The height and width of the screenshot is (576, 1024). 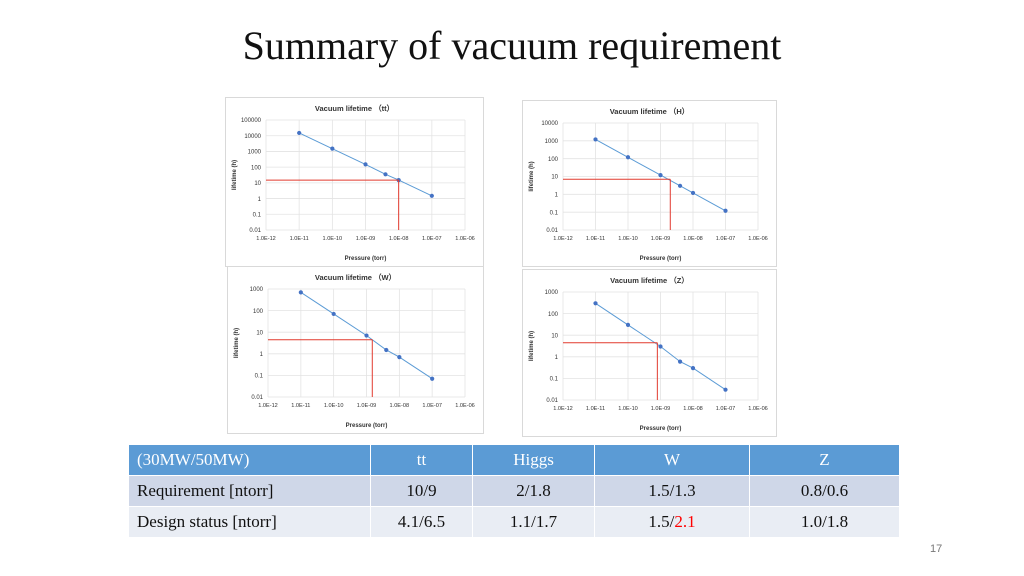 What do you see at coordinates (936, 549) in the screenshot?
I see `page-number: 17` at bounding box center [936, 549].